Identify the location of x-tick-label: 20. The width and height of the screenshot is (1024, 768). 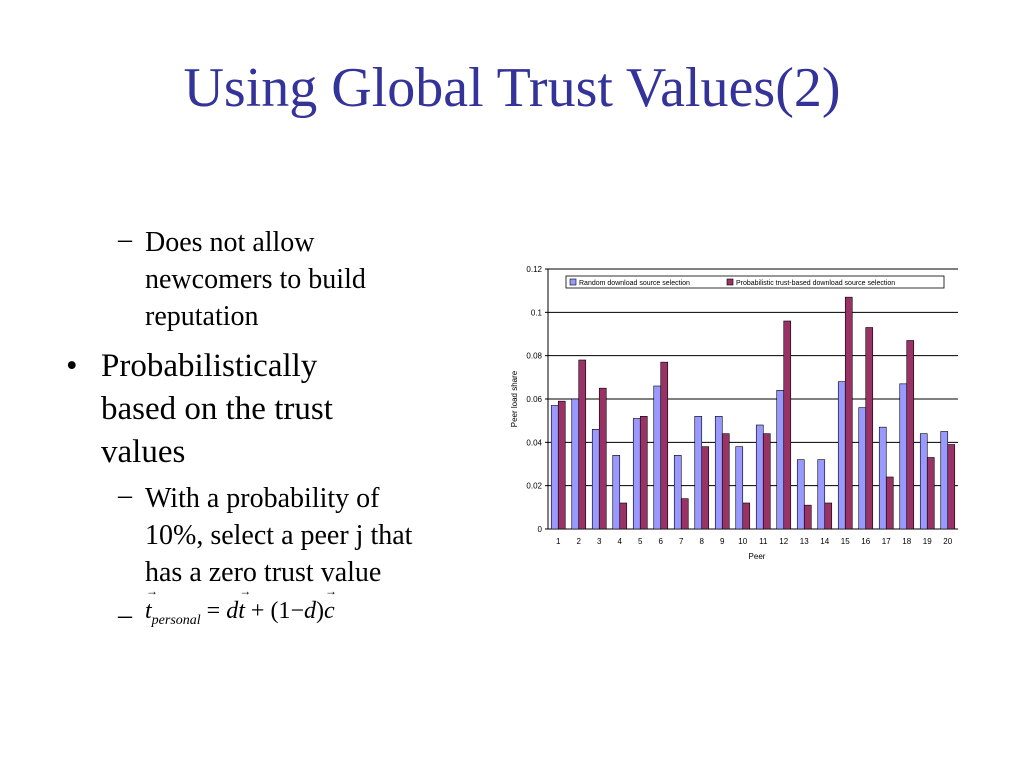
(947, 541).